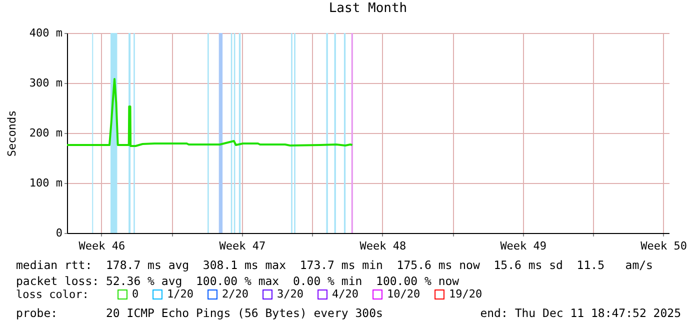  I want to click on legend-label: 0, so click(135, 294).